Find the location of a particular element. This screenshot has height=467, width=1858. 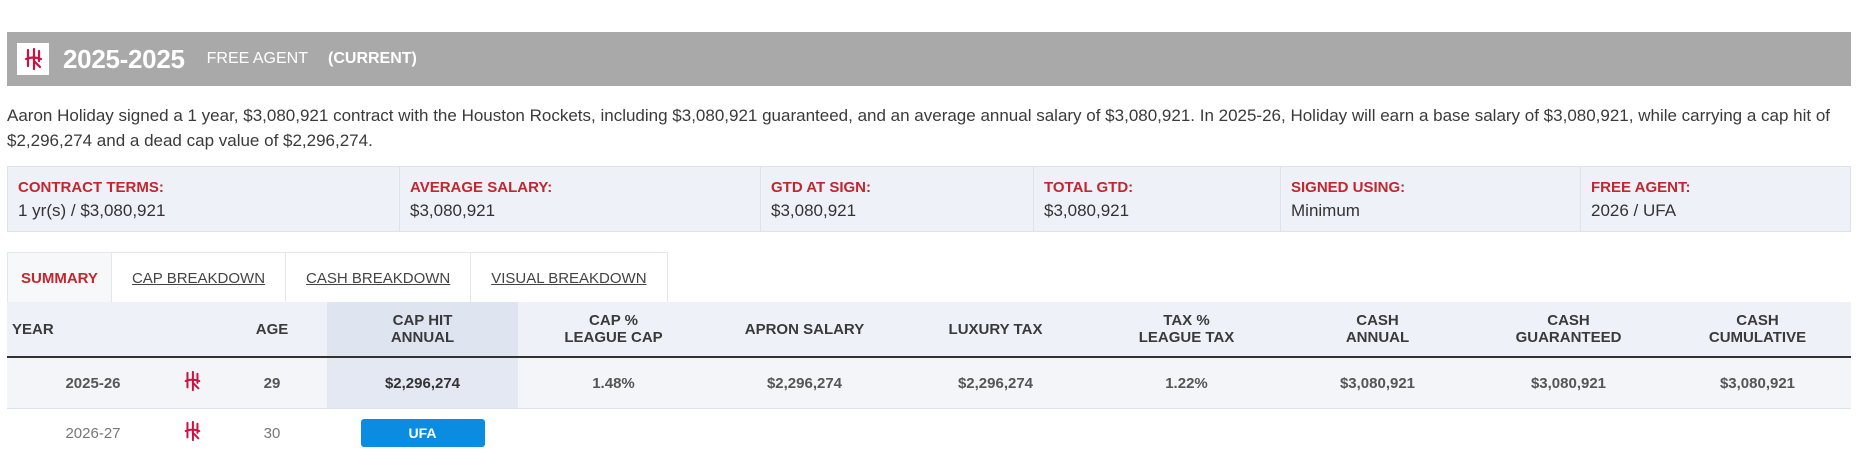

col-cap-pct: CAP % LEAGUE CAP is located at coordinates (613, 330).